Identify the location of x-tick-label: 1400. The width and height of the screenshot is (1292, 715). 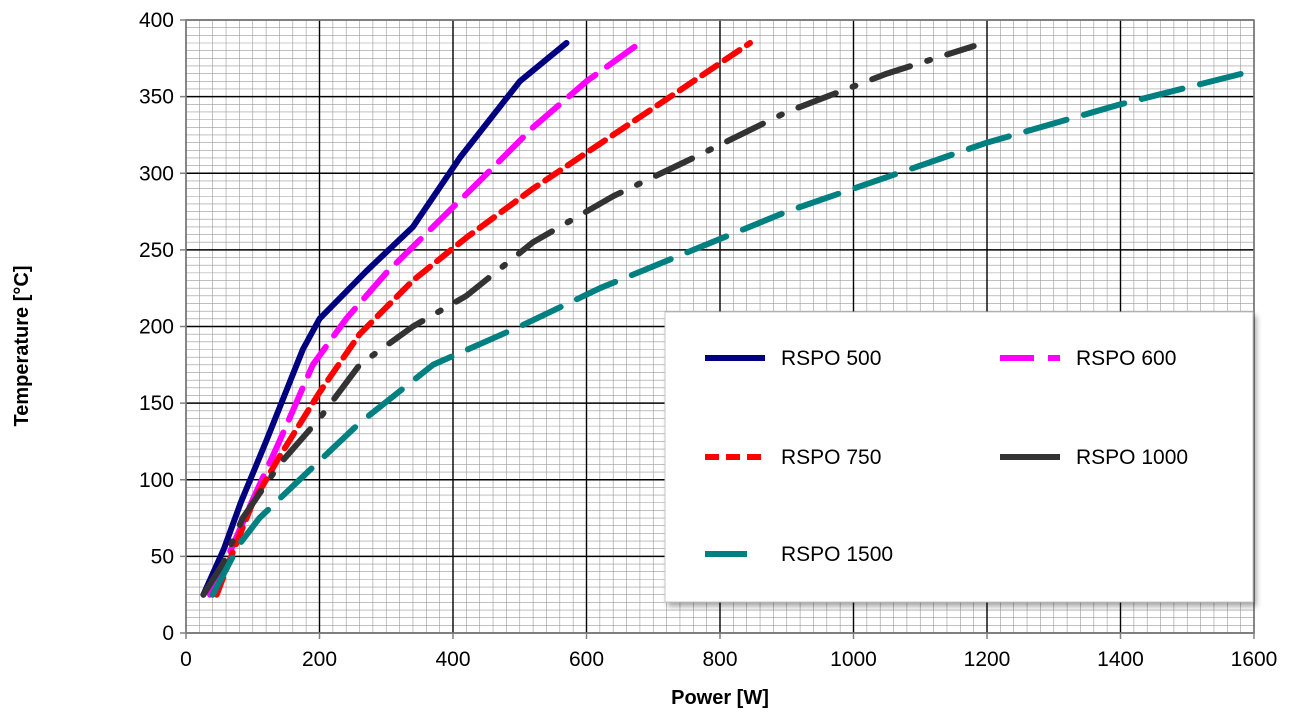
(1120, 659).